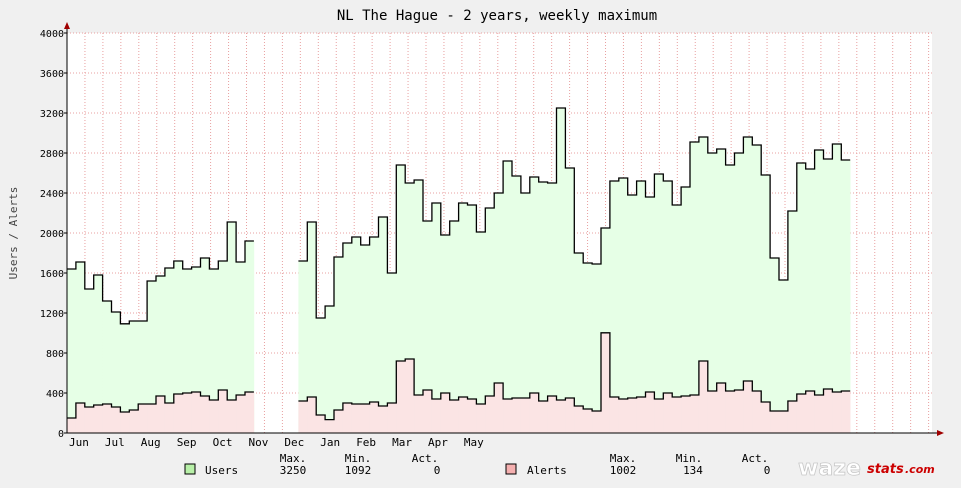  What do you see at coordinates (459, 376) in the screenshot?
I see `series-line-alerts` at bounding box center [459, 376].